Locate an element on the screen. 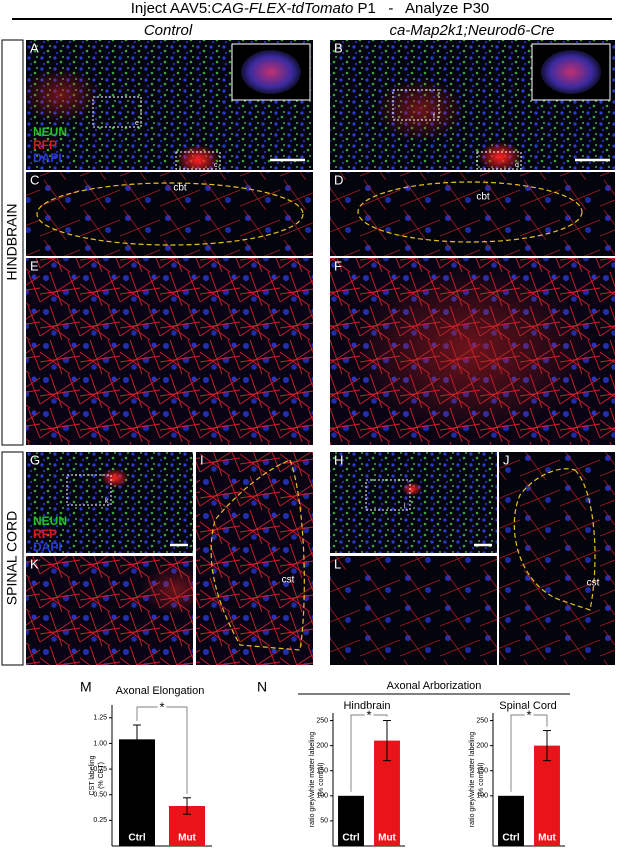 The width and height of the screenshot is (617, 851). panel-label: I is located at coordinates (202, 459).